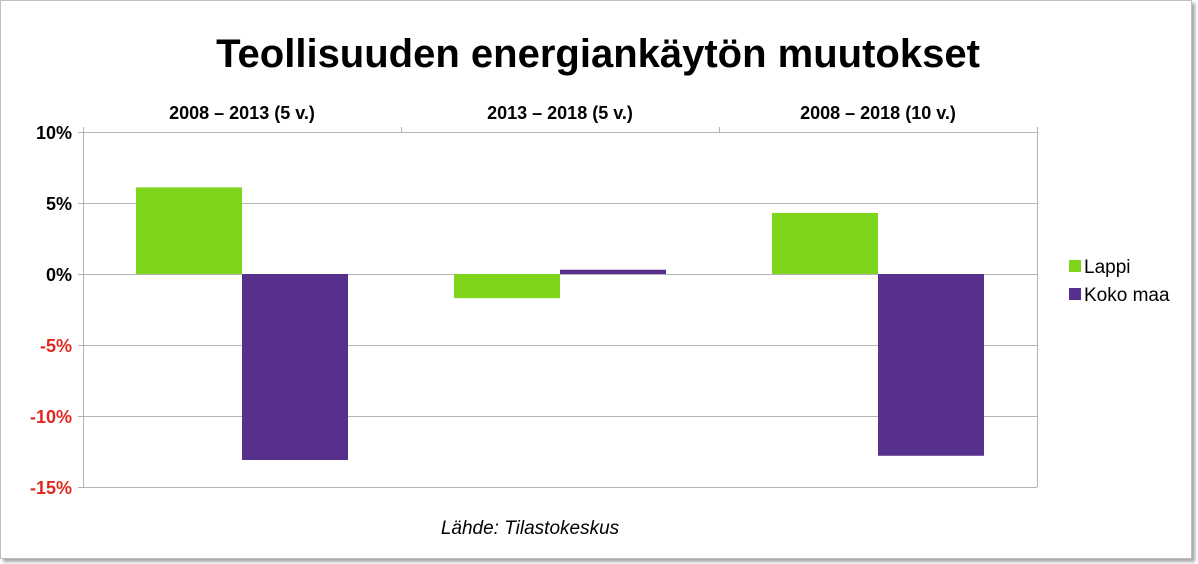 Image resolution: width=1198 pixels, height=564 pixels. I want to click on y-tick-label-10: -10%, so click(51, 417).